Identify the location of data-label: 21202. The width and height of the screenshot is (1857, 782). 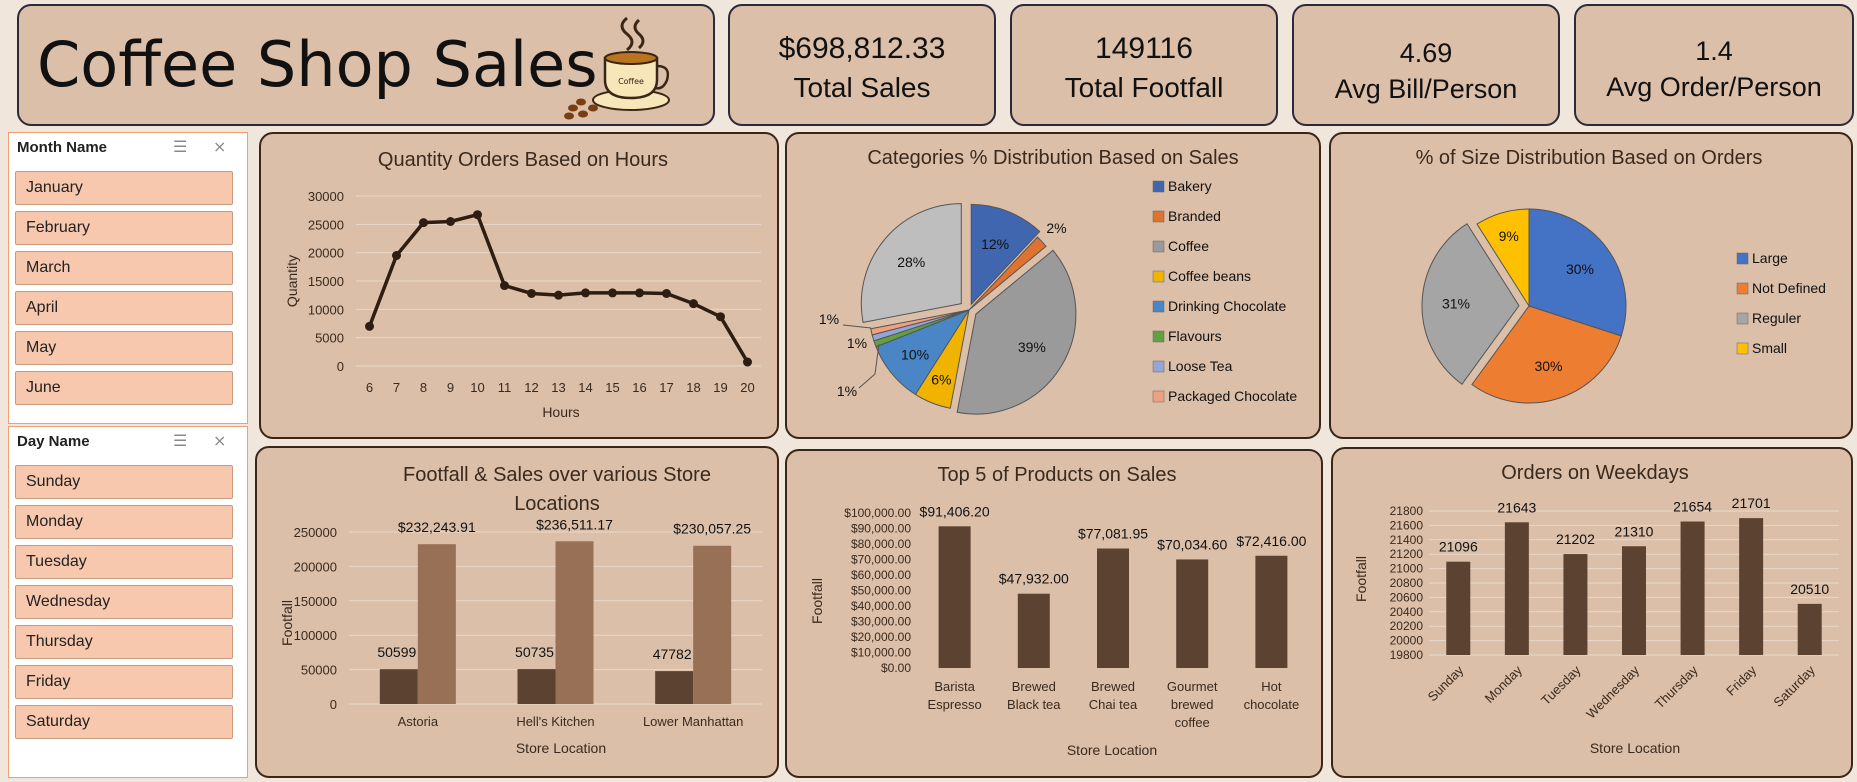
(1575, 539).